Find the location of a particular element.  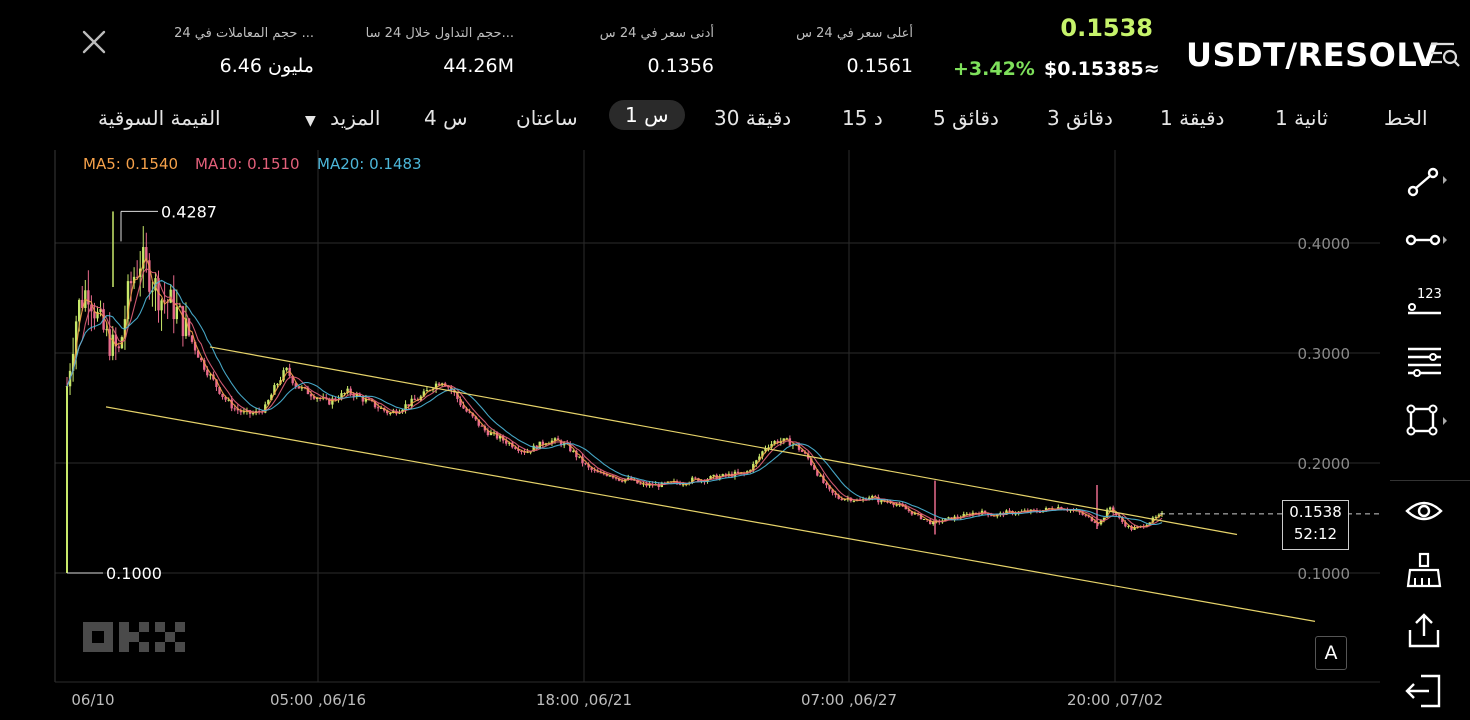

tab-5m: 5 دقائق is located at coordinates (966, 118).